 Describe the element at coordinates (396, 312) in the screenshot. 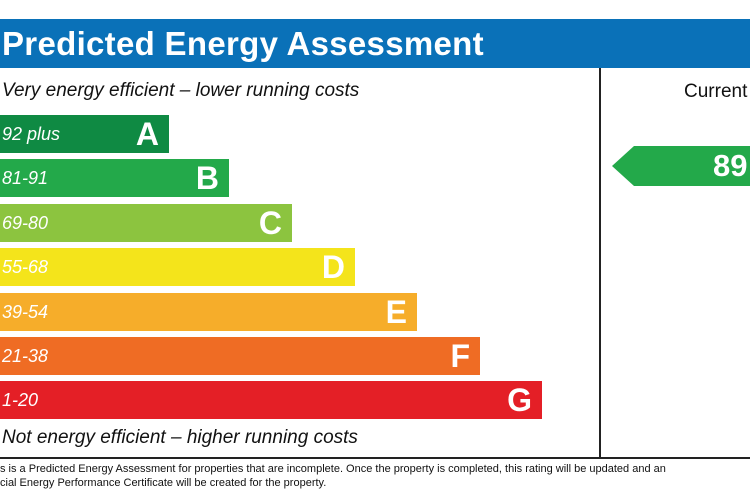

I see `band-letter: E` at that location.